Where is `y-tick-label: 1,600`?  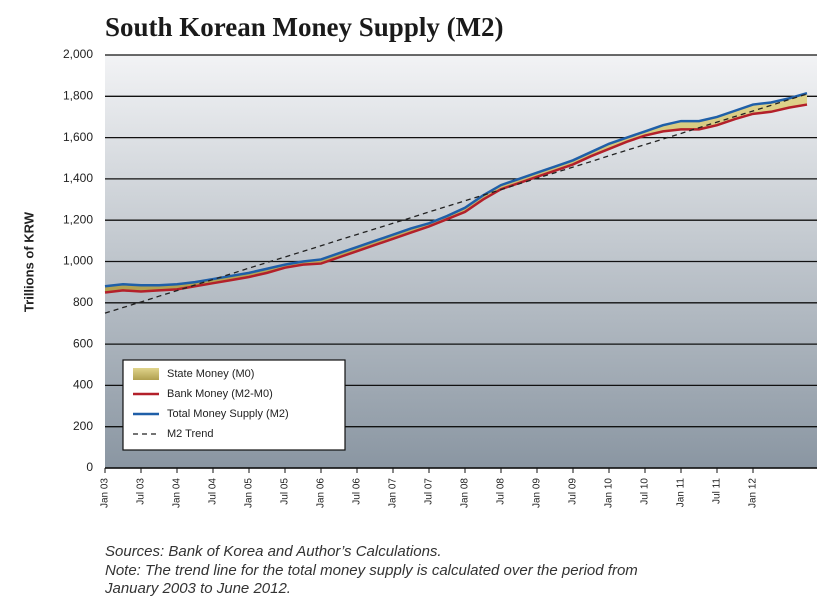
y-tick-label: 1,600 is located at coordinates (78, 137).